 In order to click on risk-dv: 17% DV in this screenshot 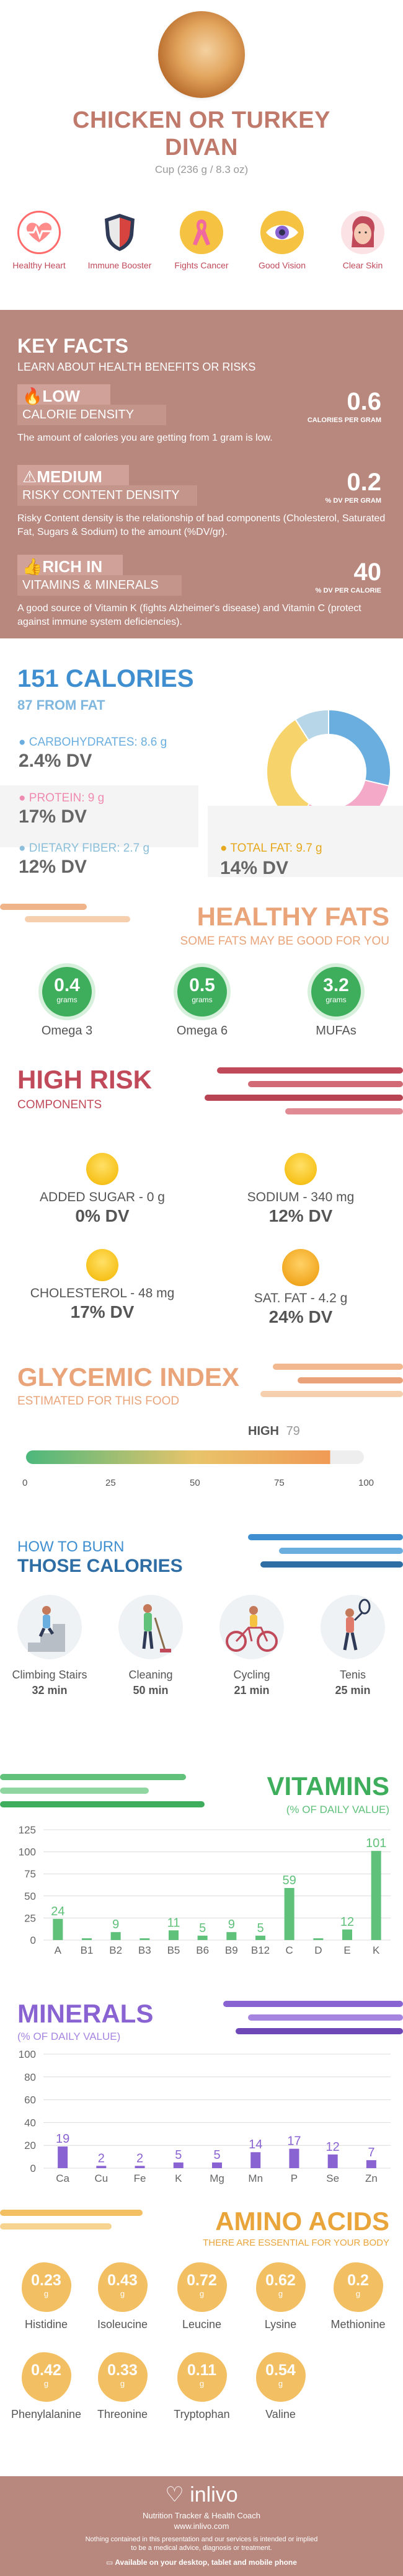, I will do `click(102, 1311)`.